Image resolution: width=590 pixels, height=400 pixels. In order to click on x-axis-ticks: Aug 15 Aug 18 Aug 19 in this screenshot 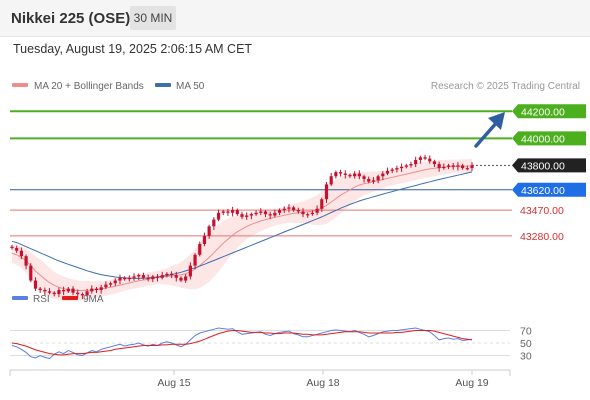, I will do `click(323, 379)`.